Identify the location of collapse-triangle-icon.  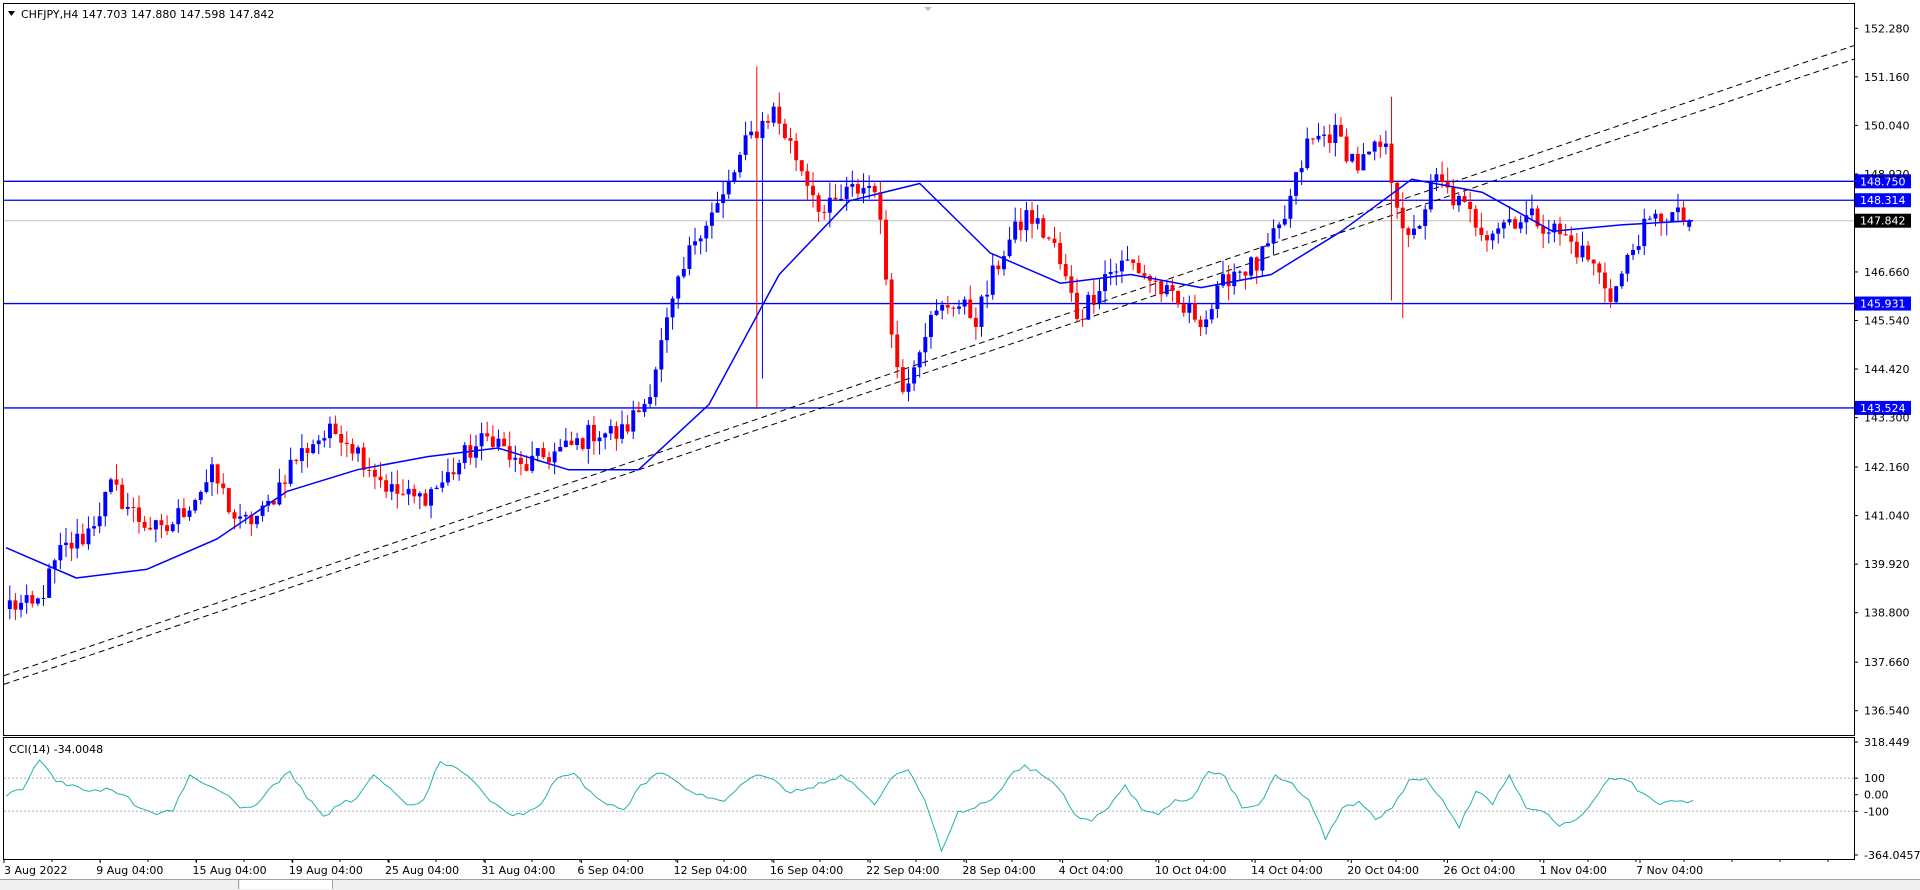
(11, 13).